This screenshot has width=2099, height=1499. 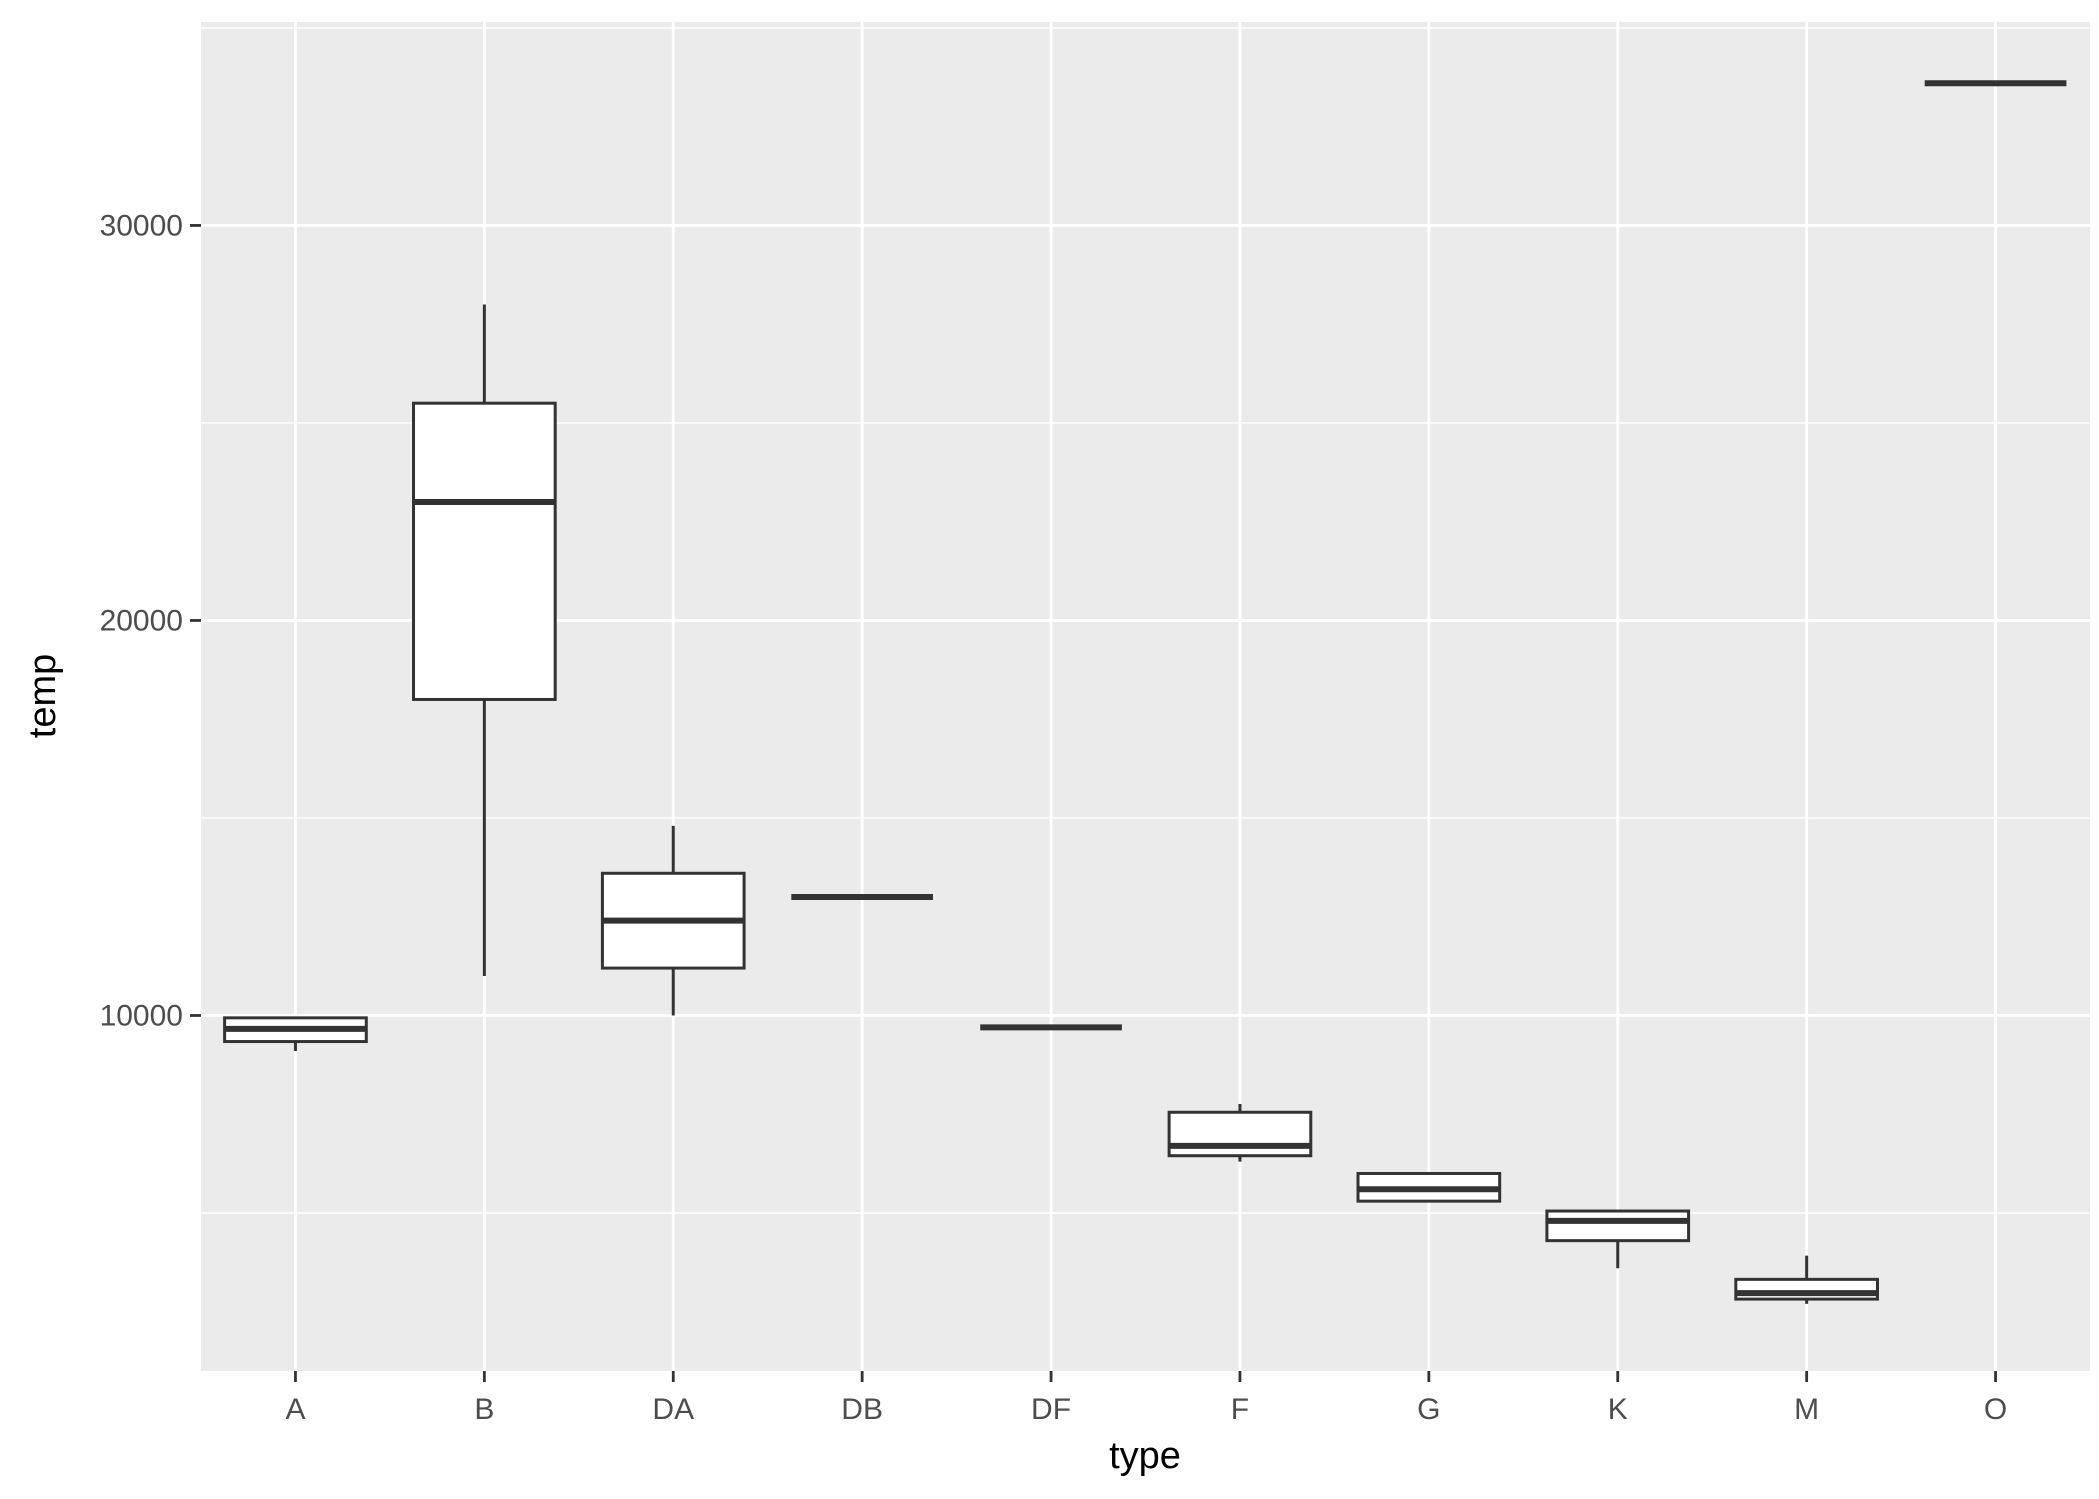 What do you see at coordinates (43, 696) in the screenshot?
I see `y-axis-title: temp` at bounding box center [43, 696].